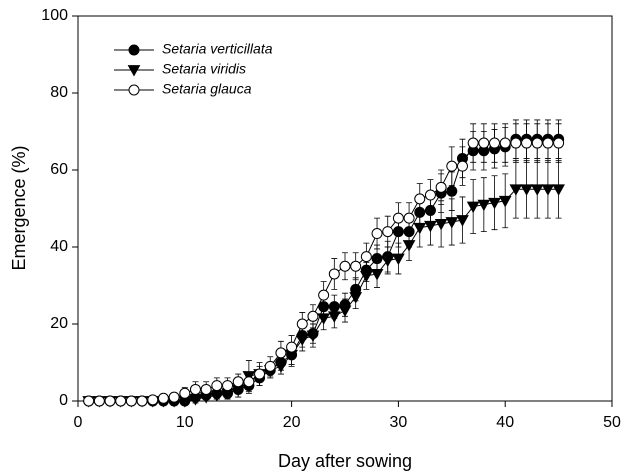 This screenshot has height=475, width=624. Describe the element at coordinates (345, 461) in the screenshot. I see `x-axis-label: Day after sowing` at that location.